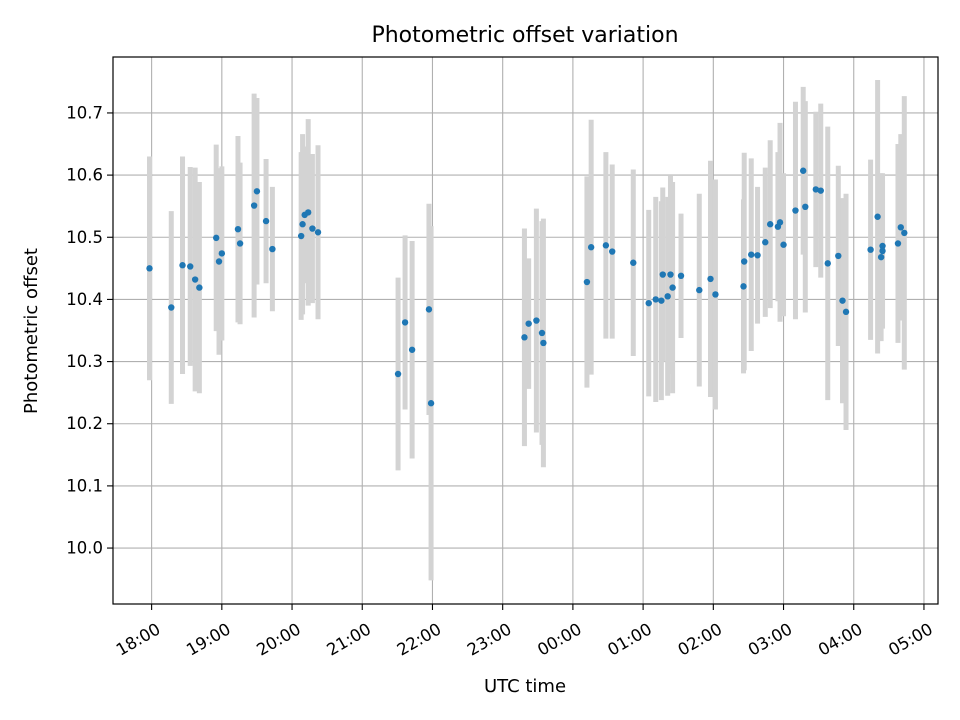 The width and height of the screenshot is (960, 720). I want to click on y-tick-label: 10.4, so click(84, 299).